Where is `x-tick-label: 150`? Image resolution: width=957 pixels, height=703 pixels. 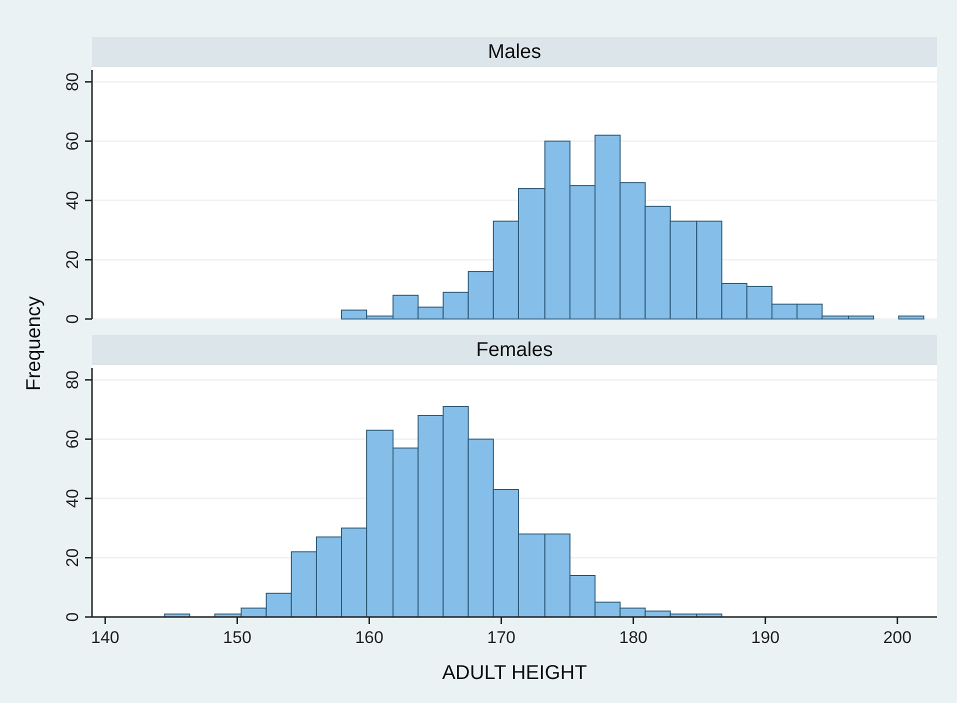 x-tick-label: 150 is located at coordinates (237, 637).